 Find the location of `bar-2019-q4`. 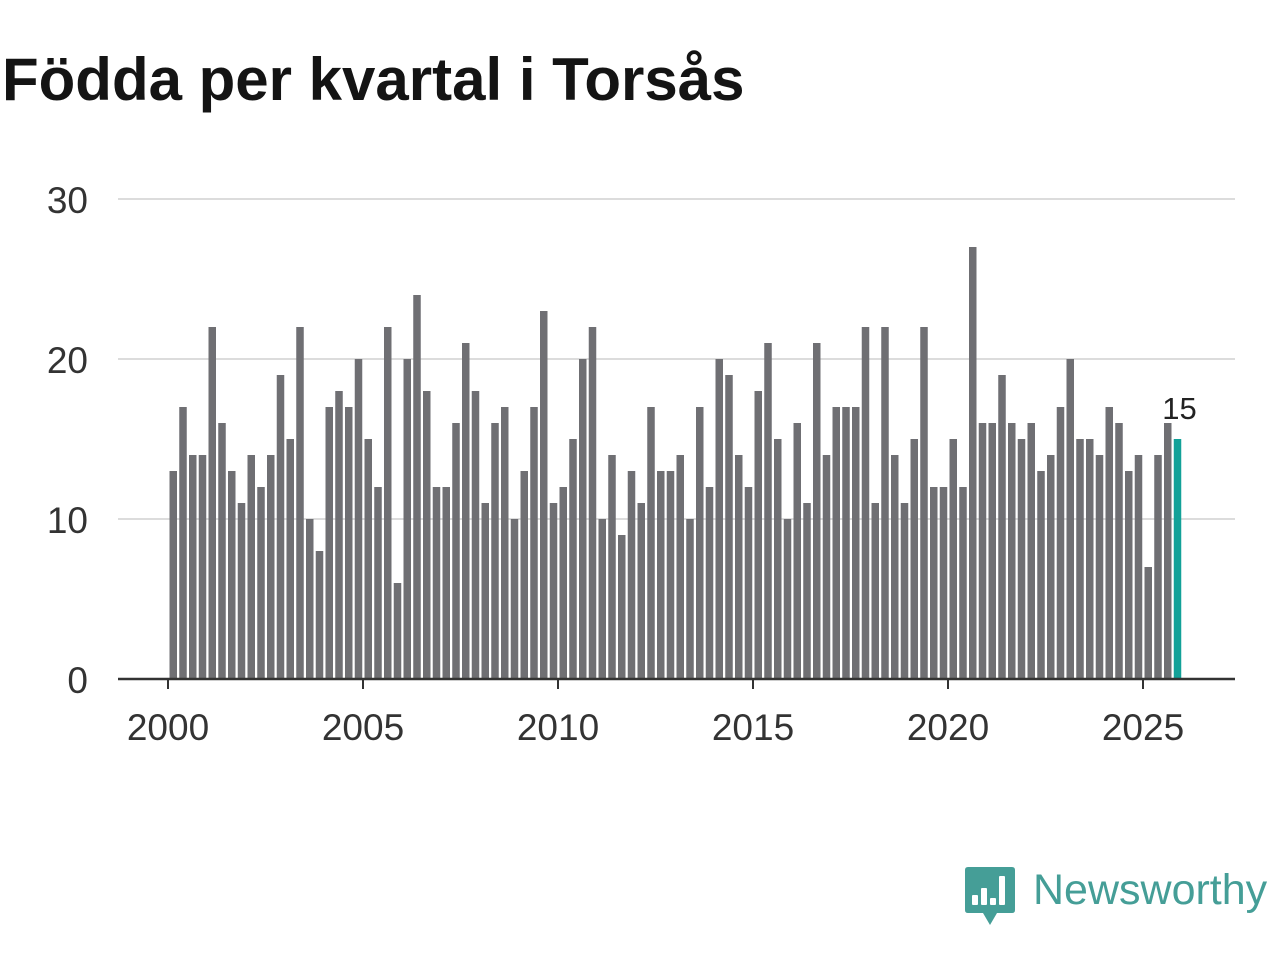

bar-2019-q4 is located at coordinates (943, 583).